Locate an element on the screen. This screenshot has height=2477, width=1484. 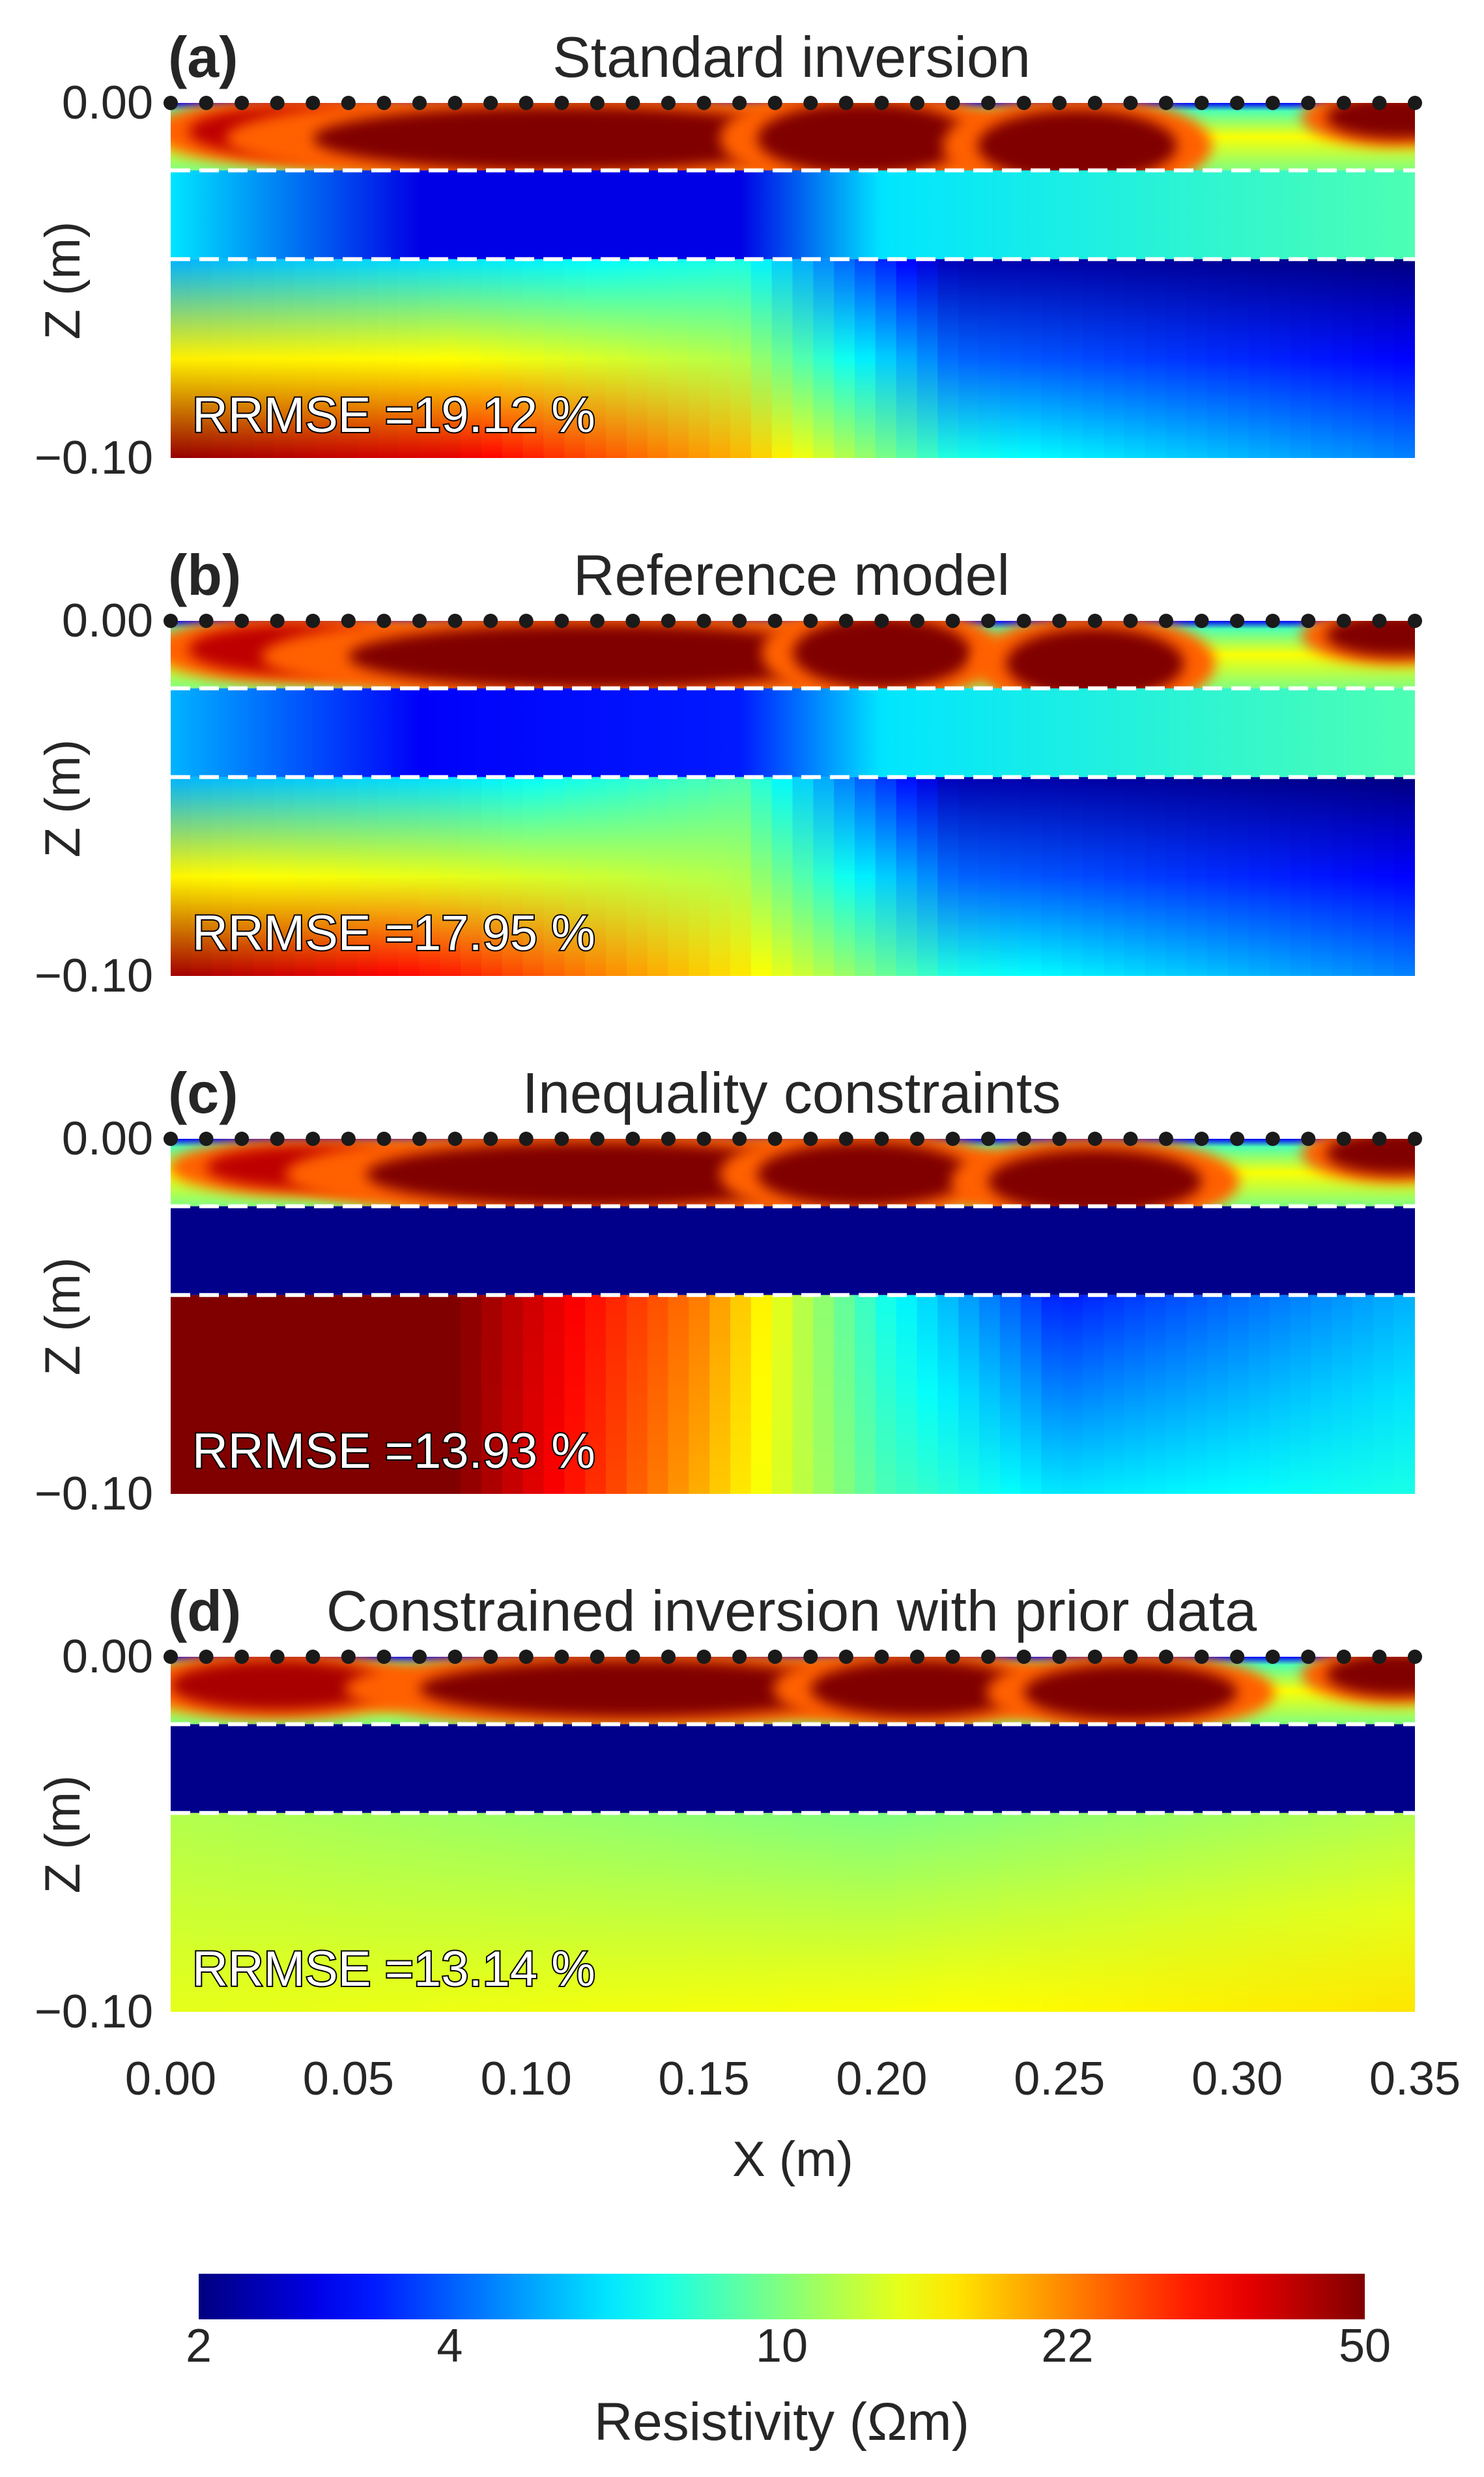
x-tick-label: 0.30 is located at coordinates (1237, 2079).